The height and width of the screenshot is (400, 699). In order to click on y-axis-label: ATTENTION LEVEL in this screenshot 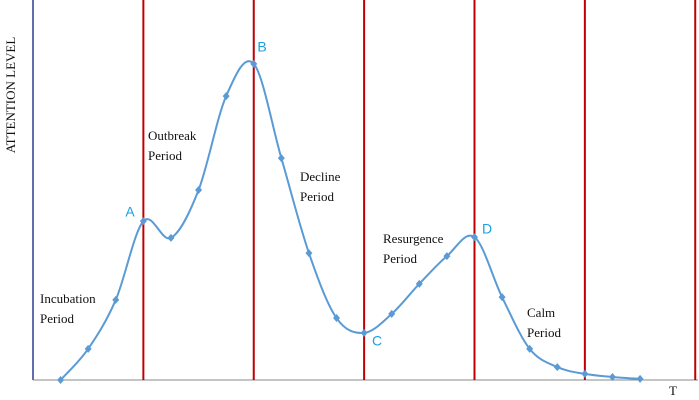, I will do `click(10, 95)`.